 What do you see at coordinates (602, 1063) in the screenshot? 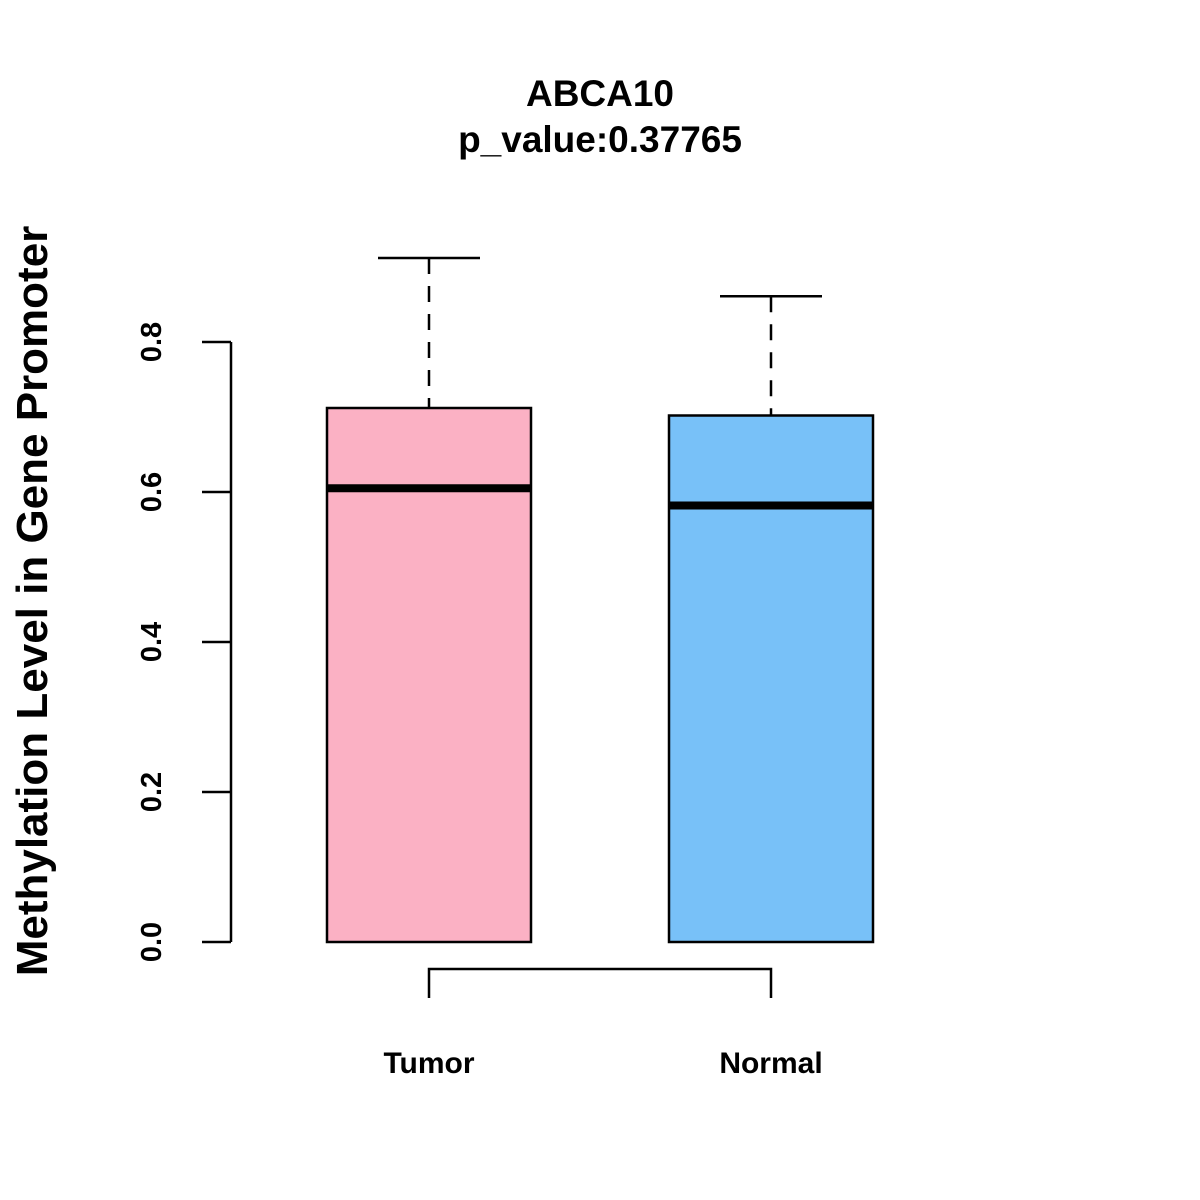
I see `x-category-labels: Tumor Normal` at bounding box center [602, 1063].